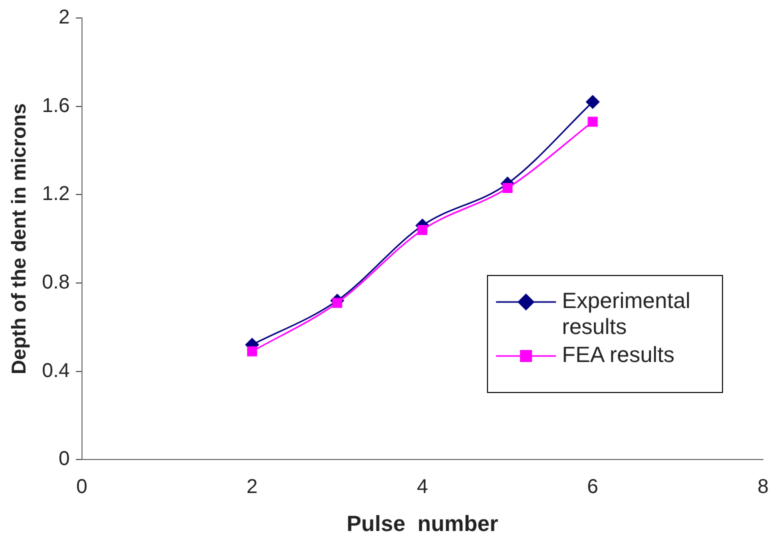  I want to click on x-axis-title: Pulse number, so click(422, 523).